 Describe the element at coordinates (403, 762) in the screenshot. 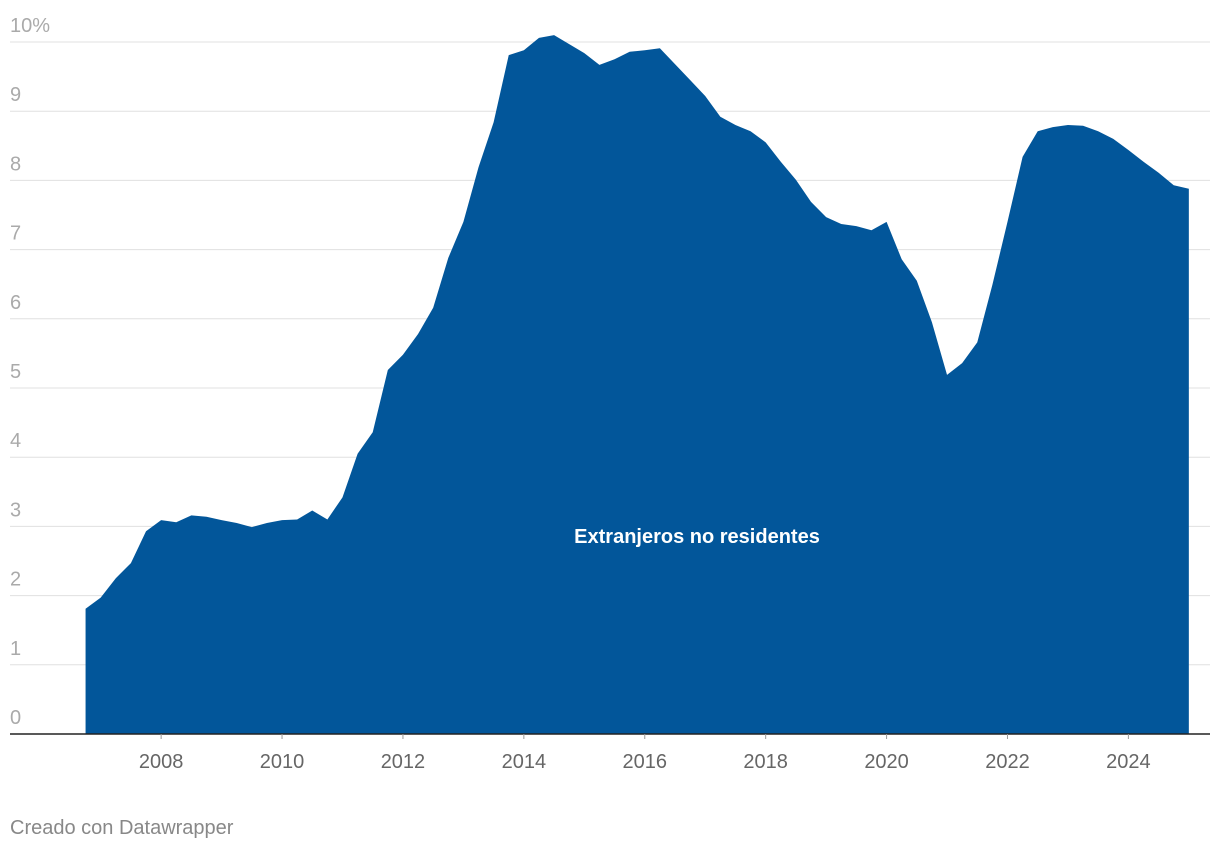

I see `x-tick-label: 2012` at that location.